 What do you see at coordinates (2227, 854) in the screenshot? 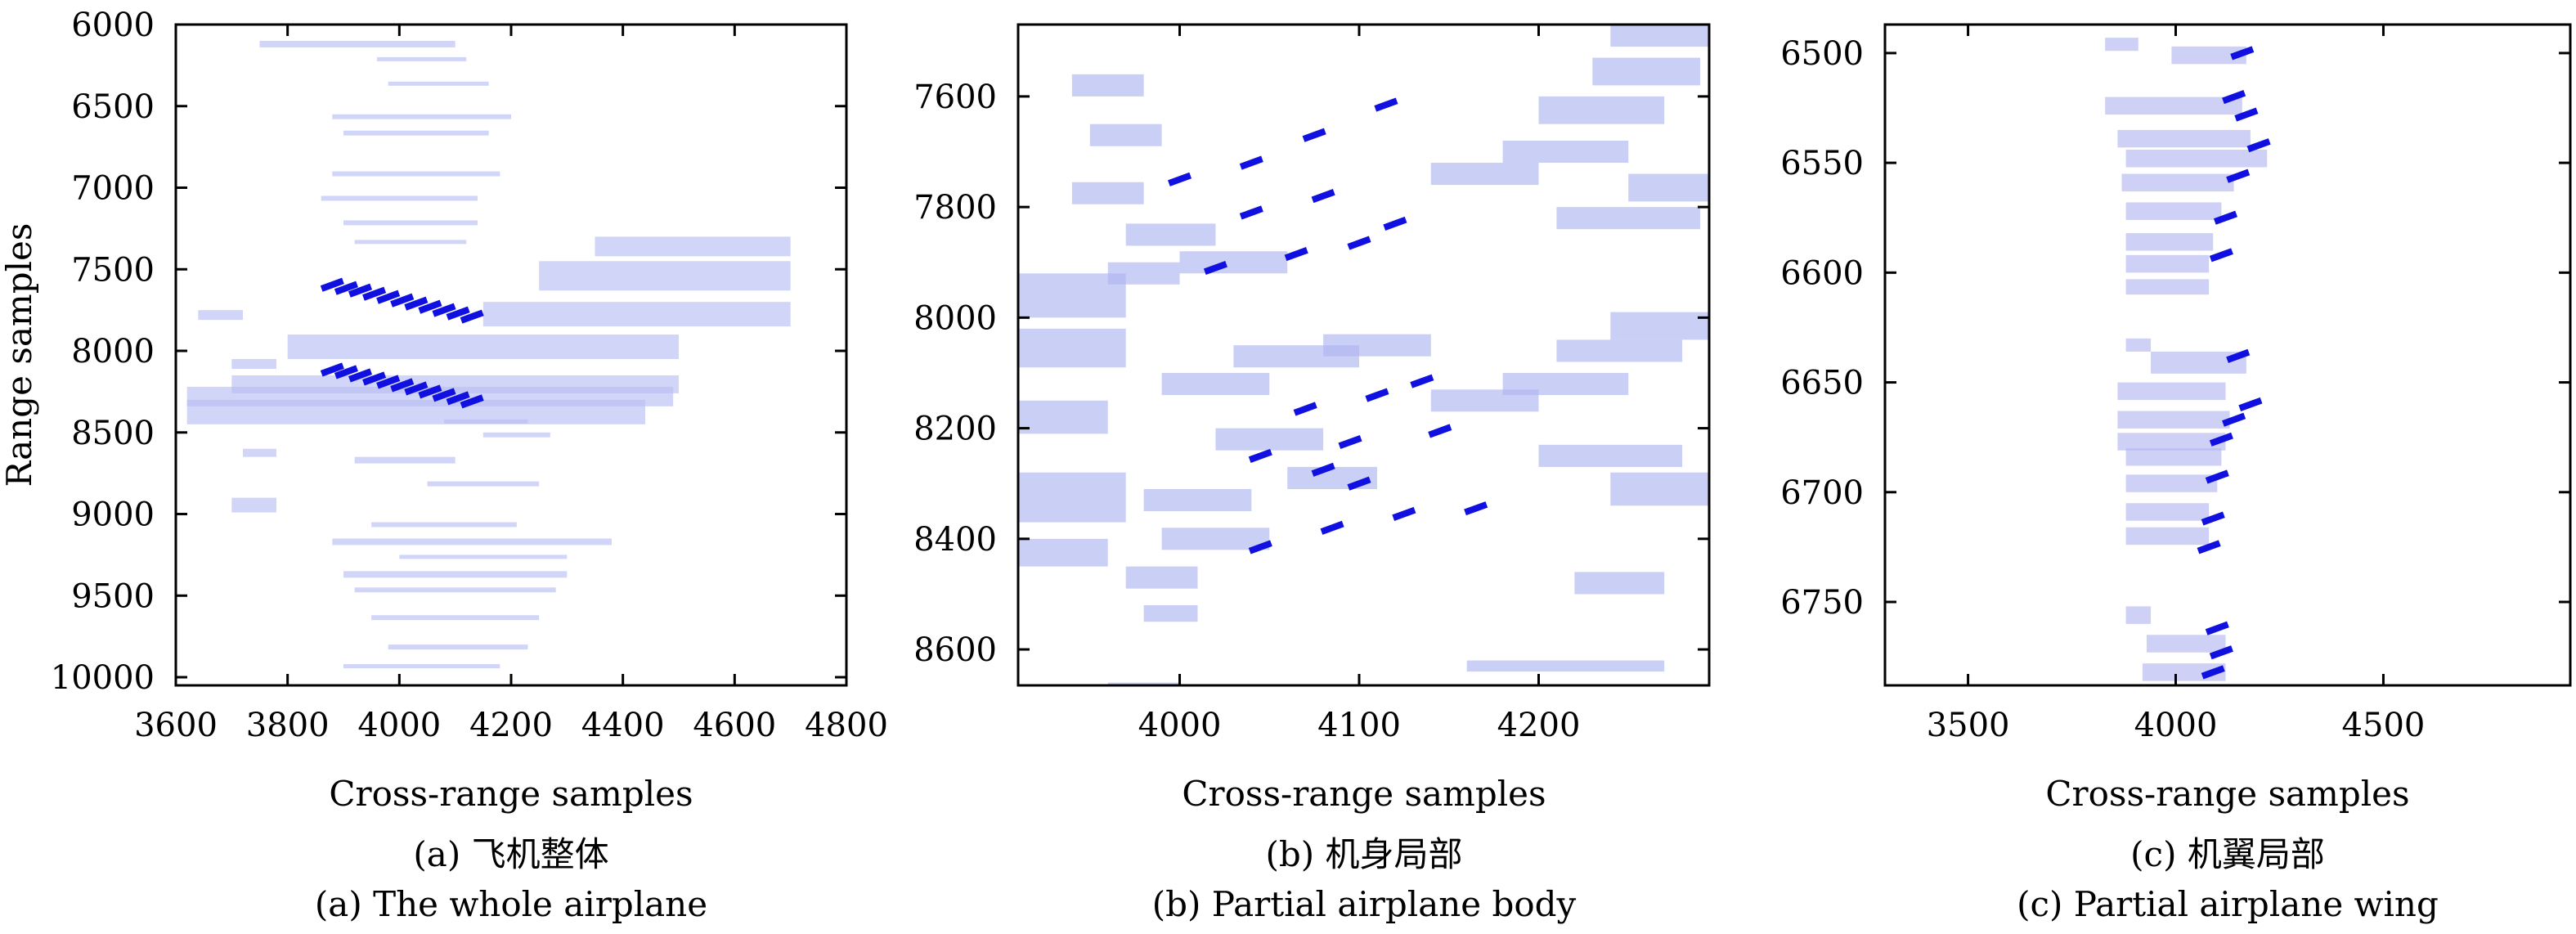
I see `panel-c-caption-cn: (c) 机翼局部` at bounding box center [2227, 854].